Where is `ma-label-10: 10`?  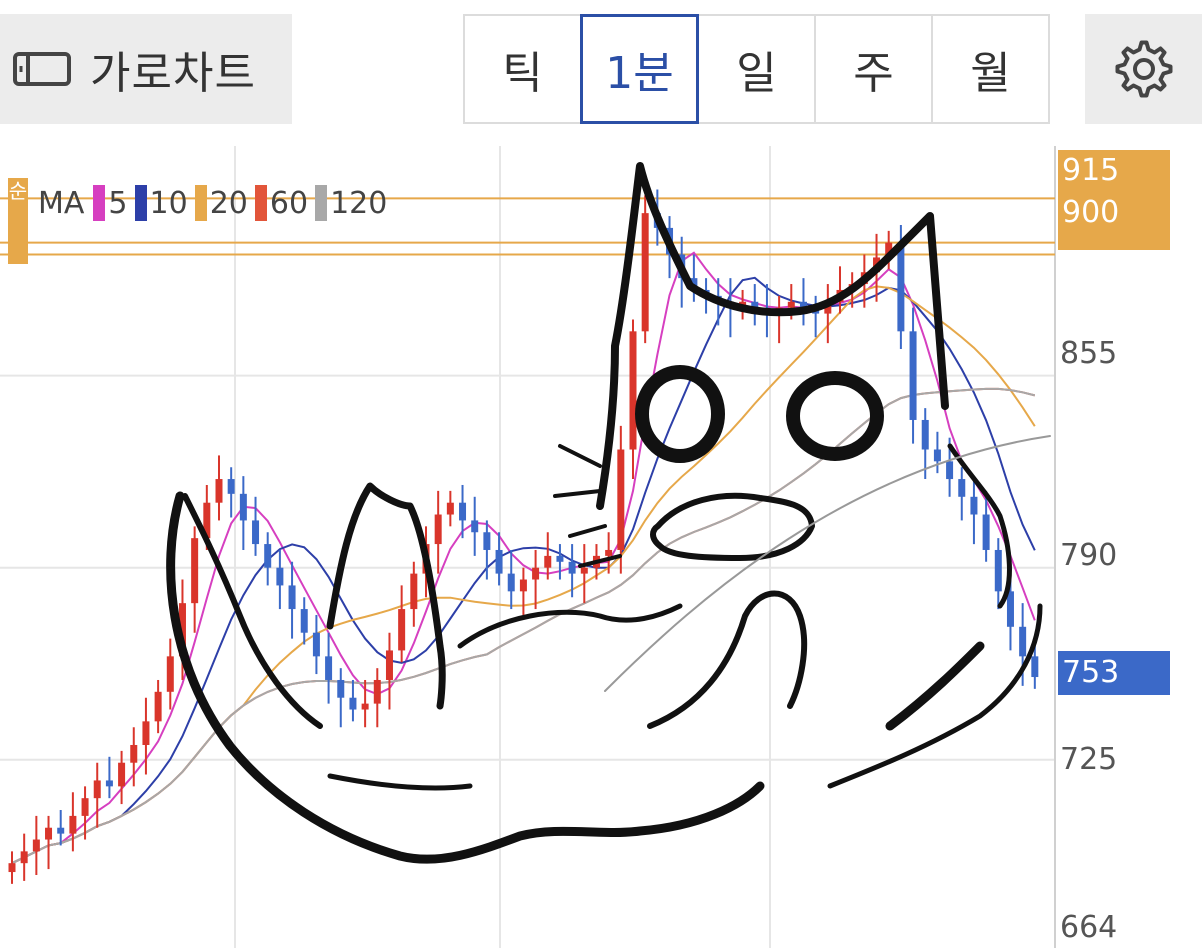 ma-label-10: 10 is located at coordinates (168, 203).